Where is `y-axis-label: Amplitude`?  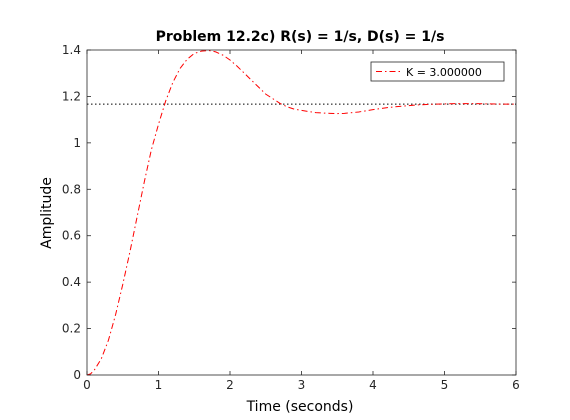 y-axis-label: Amplitude is located at coordinates (47, 213).